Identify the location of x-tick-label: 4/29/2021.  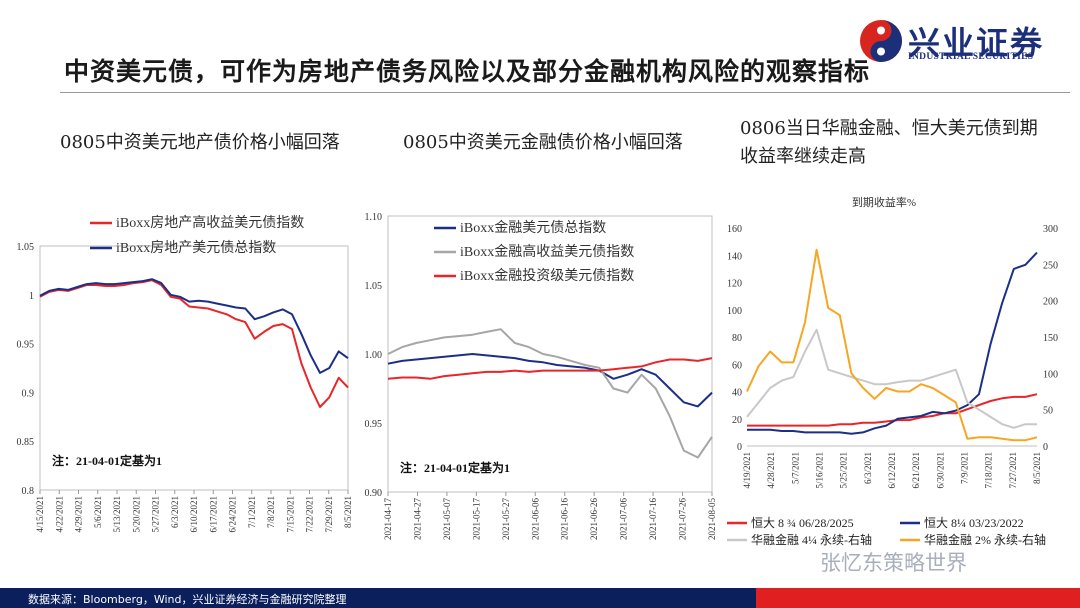
(79, 514).